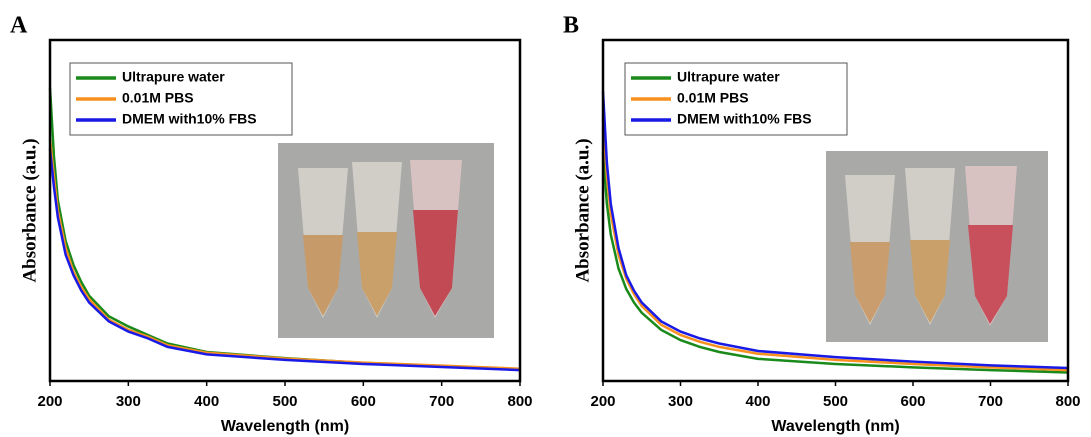 Image resolution: width=1091 pixels, height=437 pixels. What do you see at coordinates (19, 26) in the screenshot?
I see `panel-label: A` at bounding box center [19, 26].